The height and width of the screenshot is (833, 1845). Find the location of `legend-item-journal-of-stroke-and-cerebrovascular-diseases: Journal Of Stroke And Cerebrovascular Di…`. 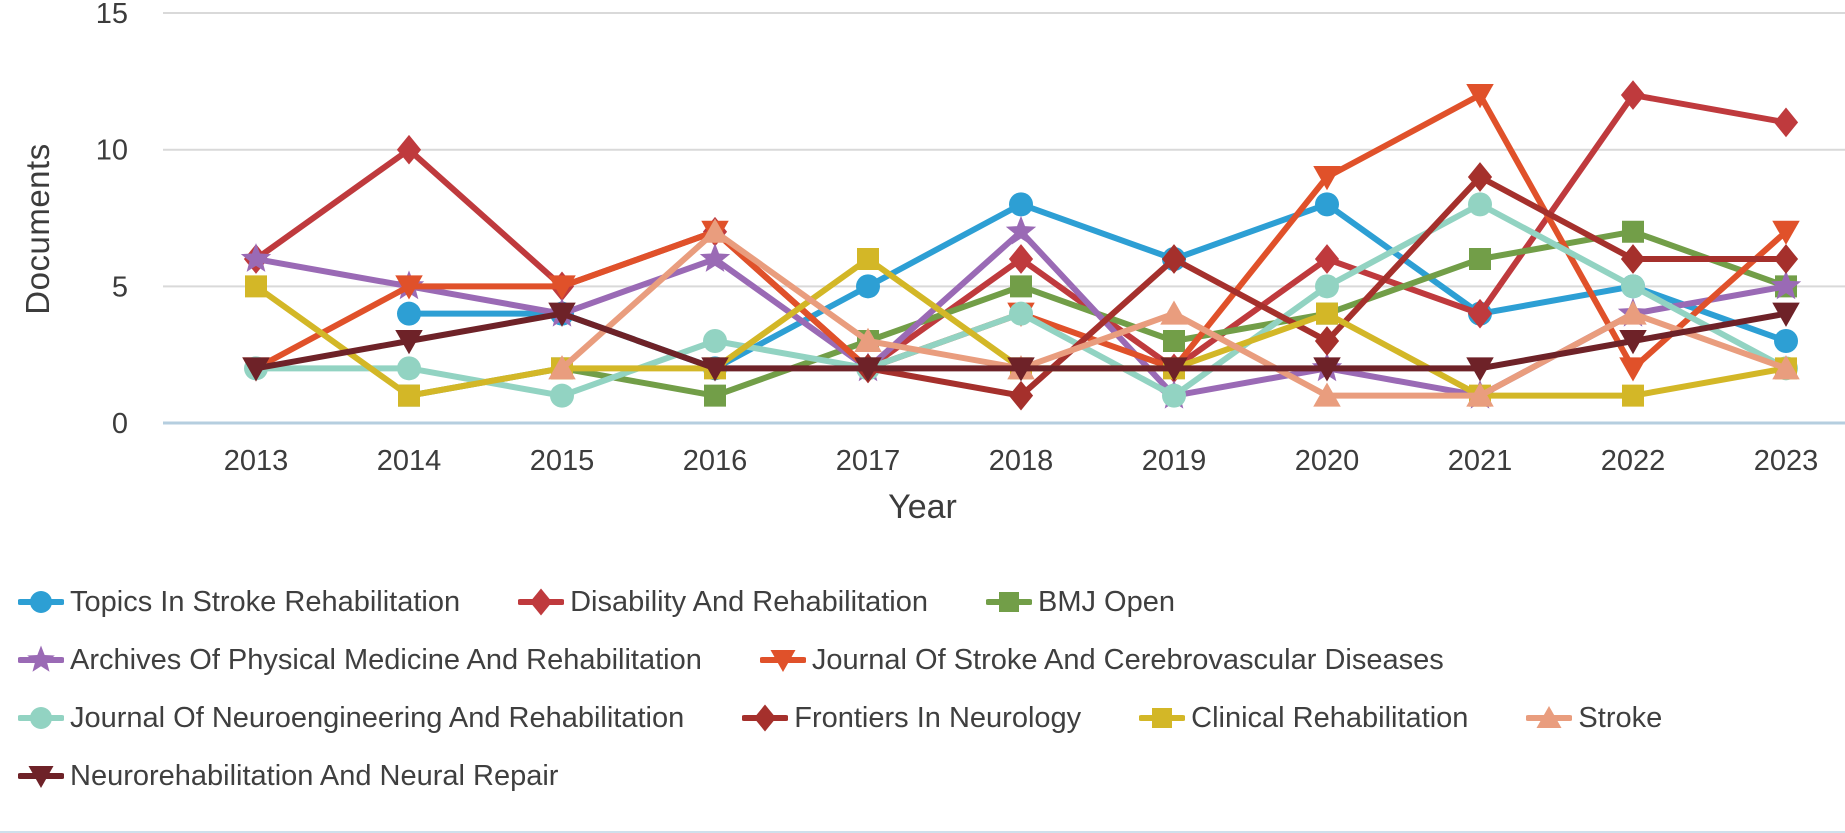

legend-item-journal-of-stroke-and-cerebrovascular-diseases: Journal Of Stroke And Cerebrovascular Di… is located at coordinates (1101, 660).